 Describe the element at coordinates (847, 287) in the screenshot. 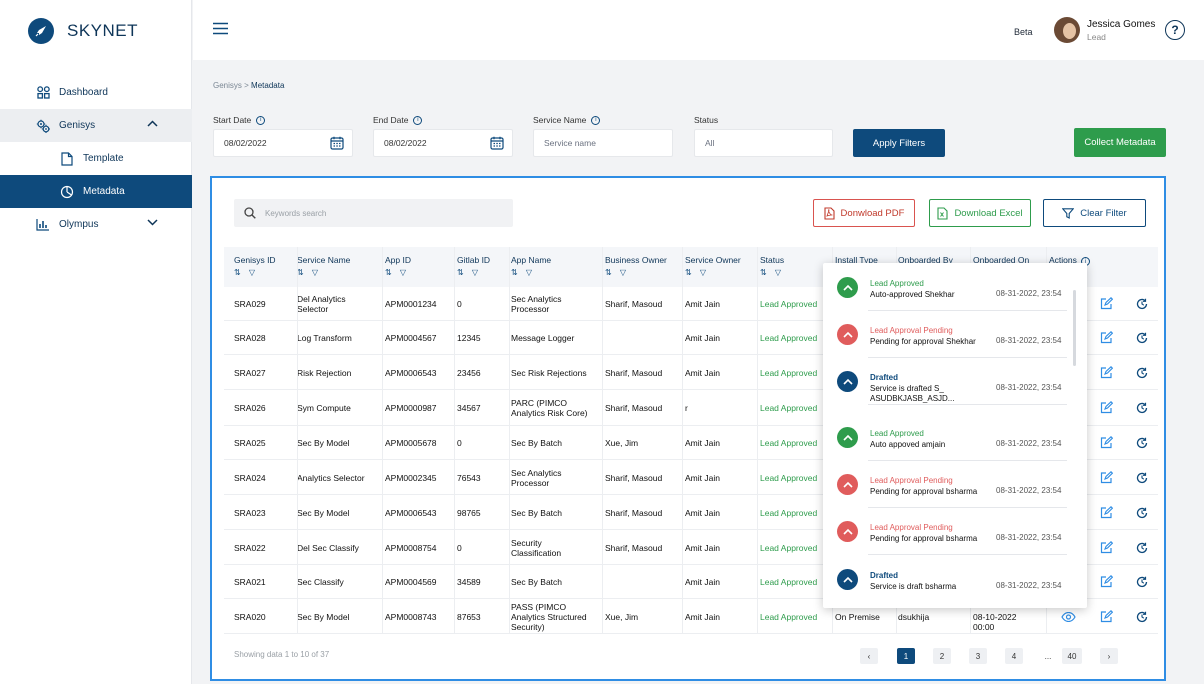

I see `chevron-up-circle-icon` at that location.